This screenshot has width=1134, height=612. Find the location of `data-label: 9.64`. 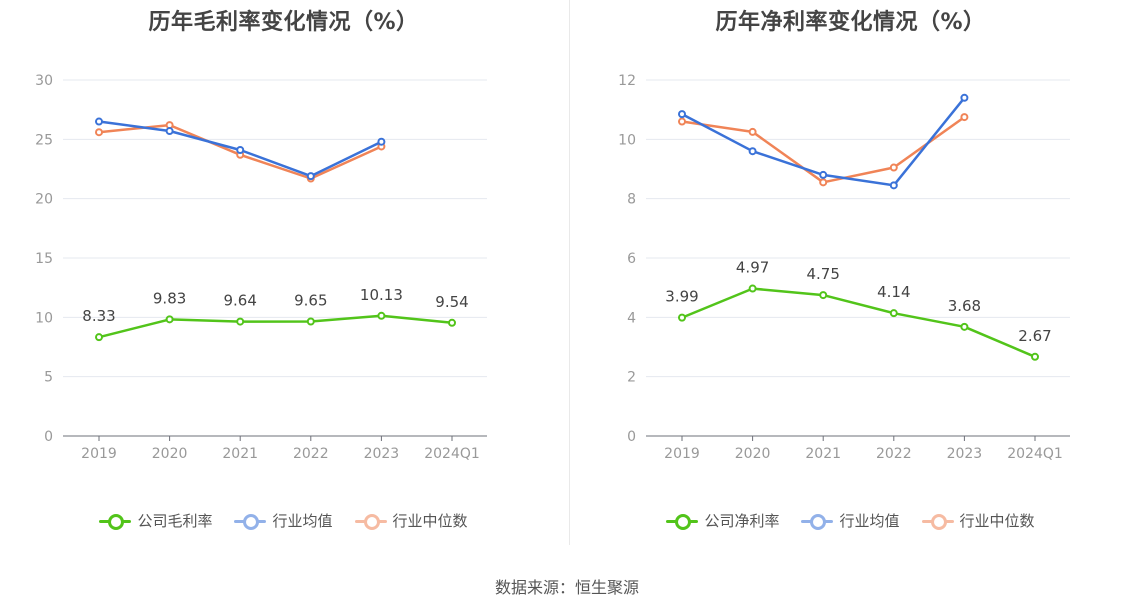

data-label: 9.64 is located at coordinates (239, 301).